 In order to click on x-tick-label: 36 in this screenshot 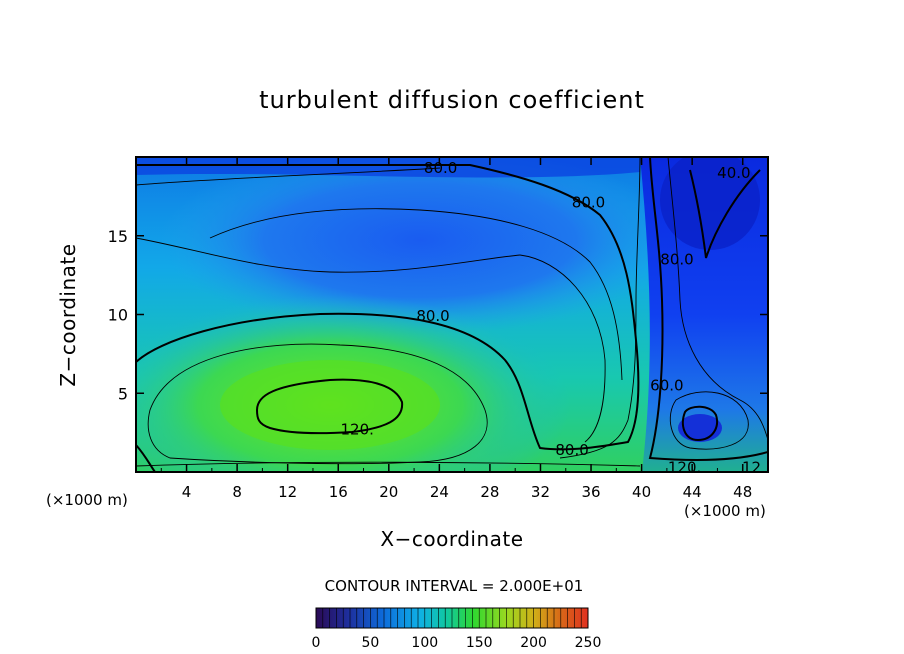, I will do `click(590, 492)`.